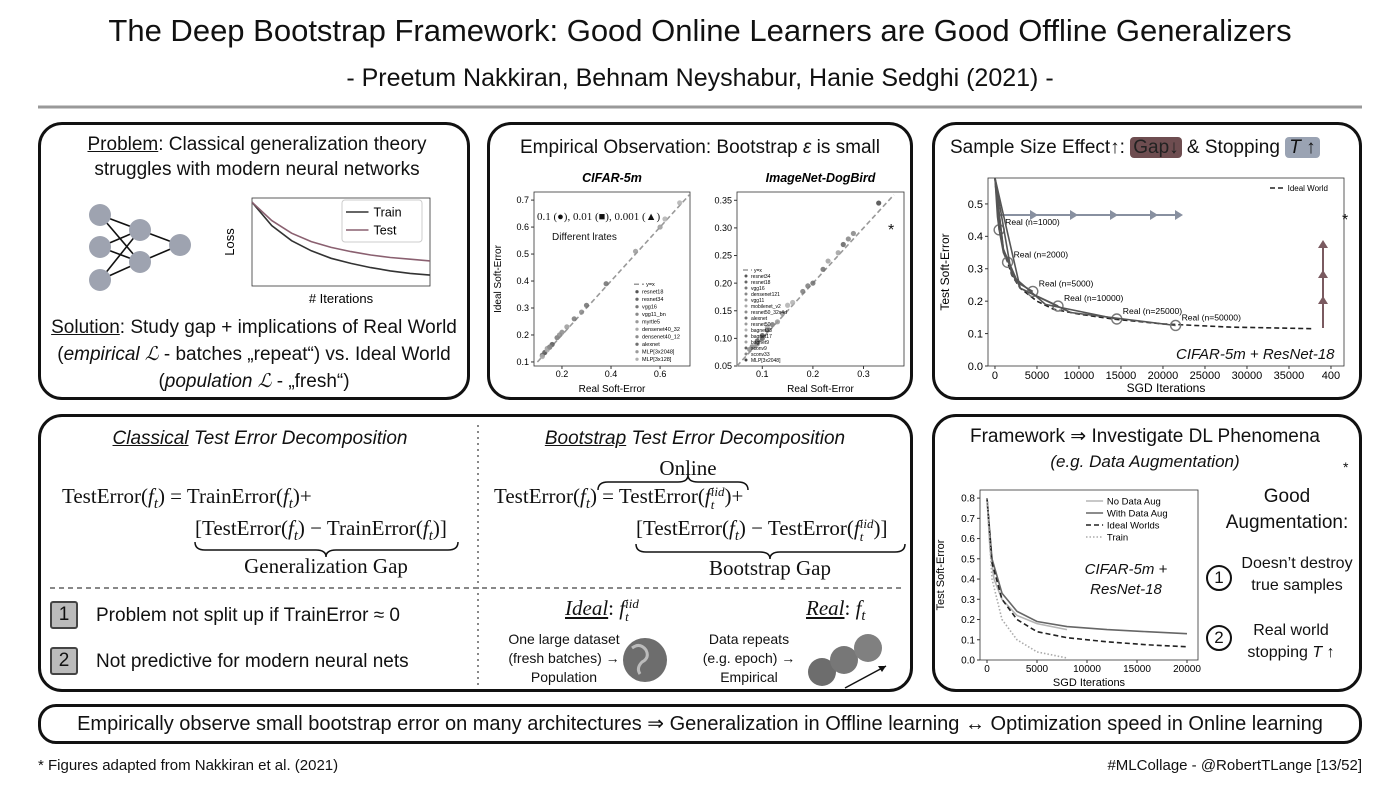 This screenshot has width=1400, height=789. I want to click on issue: Not predictive for modern neural nets, so click(252, 661).